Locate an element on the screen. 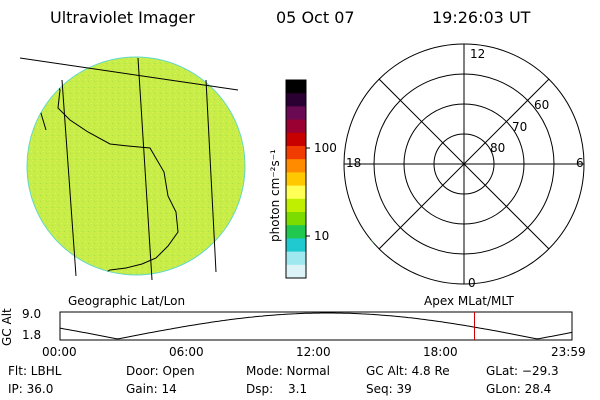 Image resolution: width=600 pixels, height=400 pixels. altitude-xtick-0600: 06:00 is located at coordinates (186, 352).